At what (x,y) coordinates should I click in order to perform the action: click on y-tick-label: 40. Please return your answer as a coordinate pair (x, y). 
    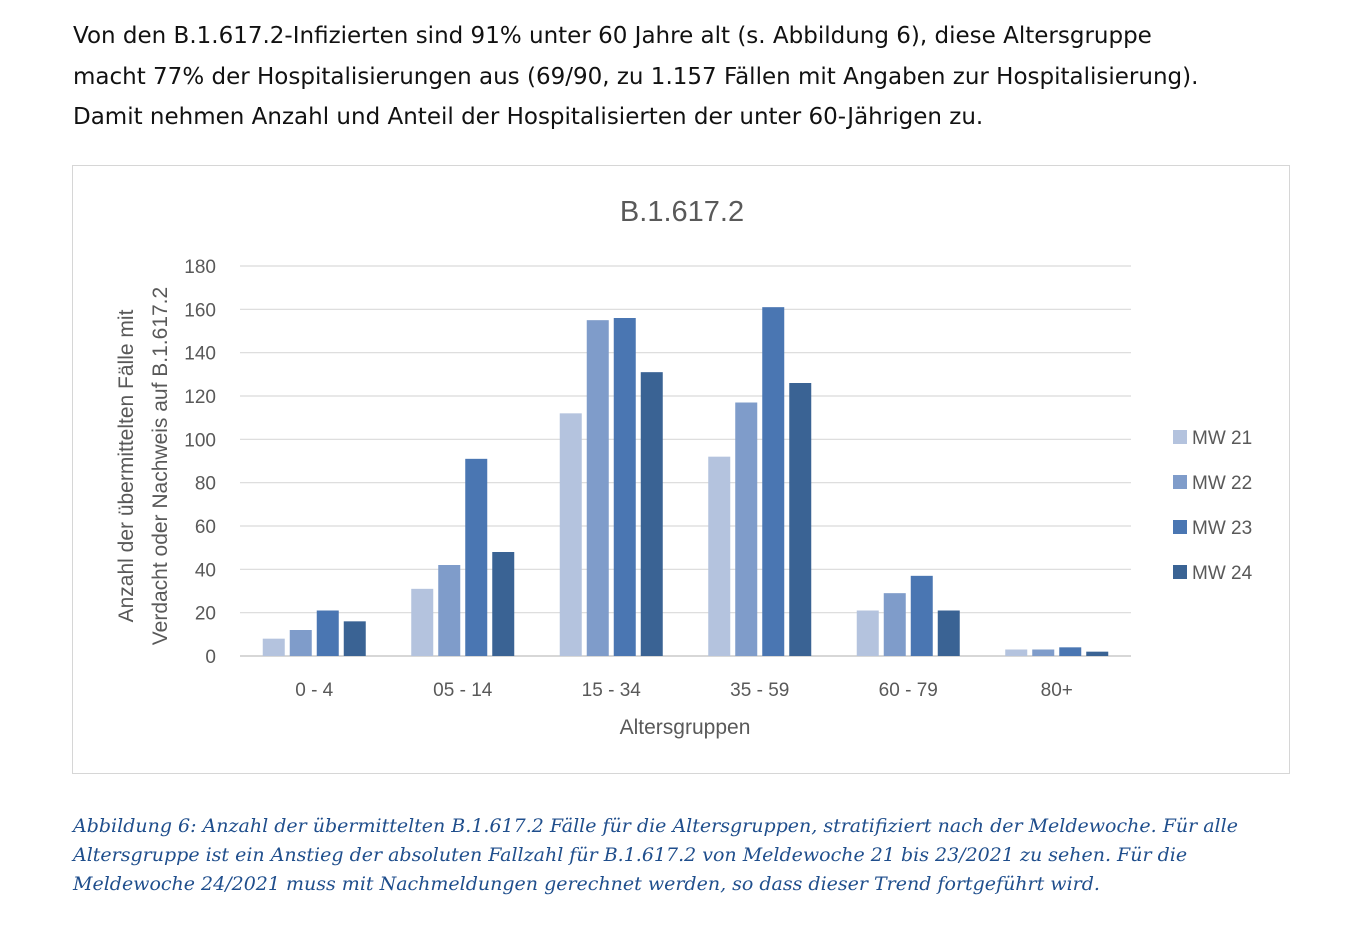
    Looking at the image, I should click on (205, 570).